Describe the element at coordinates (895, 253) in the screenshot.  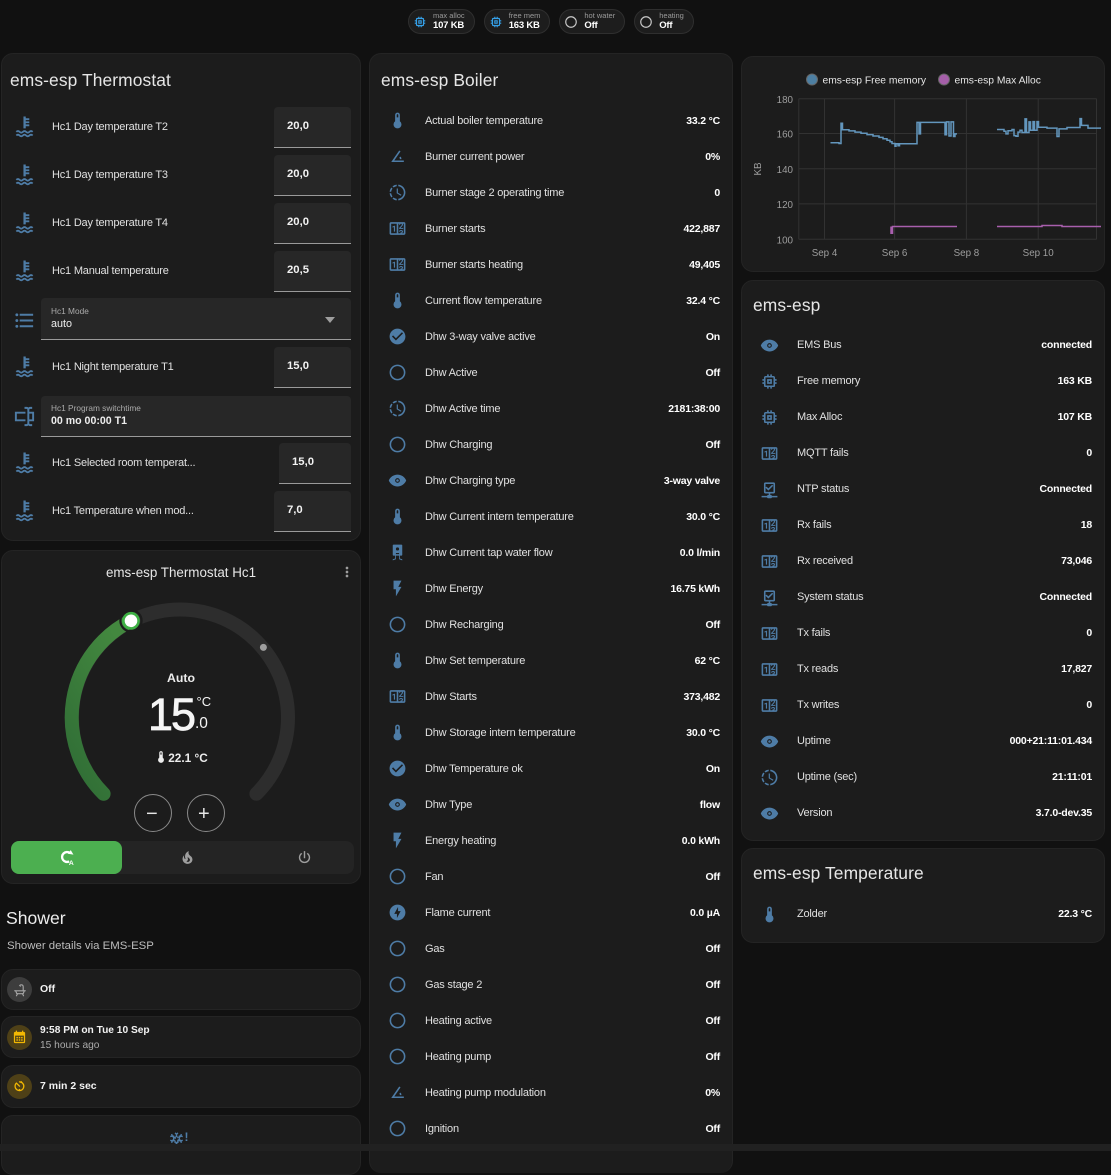
I see `svg-text: Sep 6` at that location.